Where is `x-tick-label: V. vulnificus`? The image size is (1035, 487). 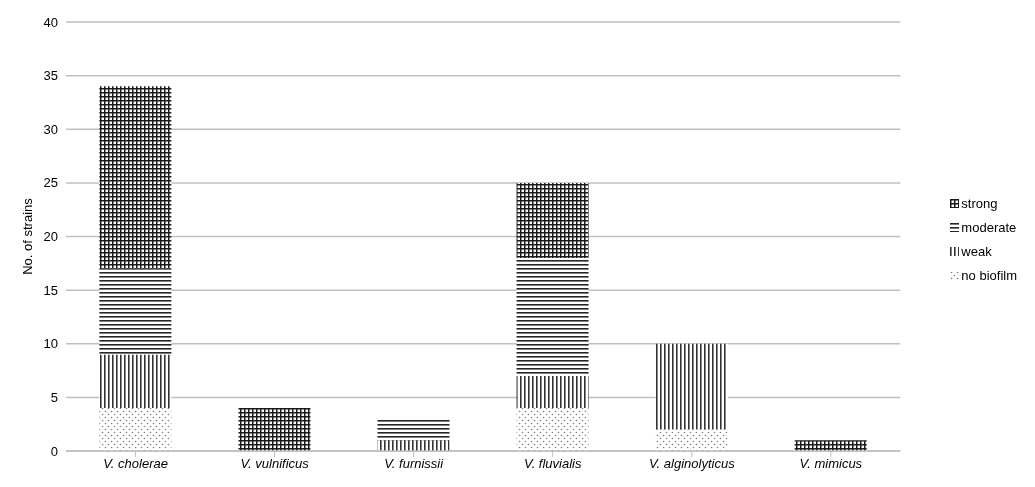 x-tick-label: V. vulnificus is located at coordinates (275, 464).